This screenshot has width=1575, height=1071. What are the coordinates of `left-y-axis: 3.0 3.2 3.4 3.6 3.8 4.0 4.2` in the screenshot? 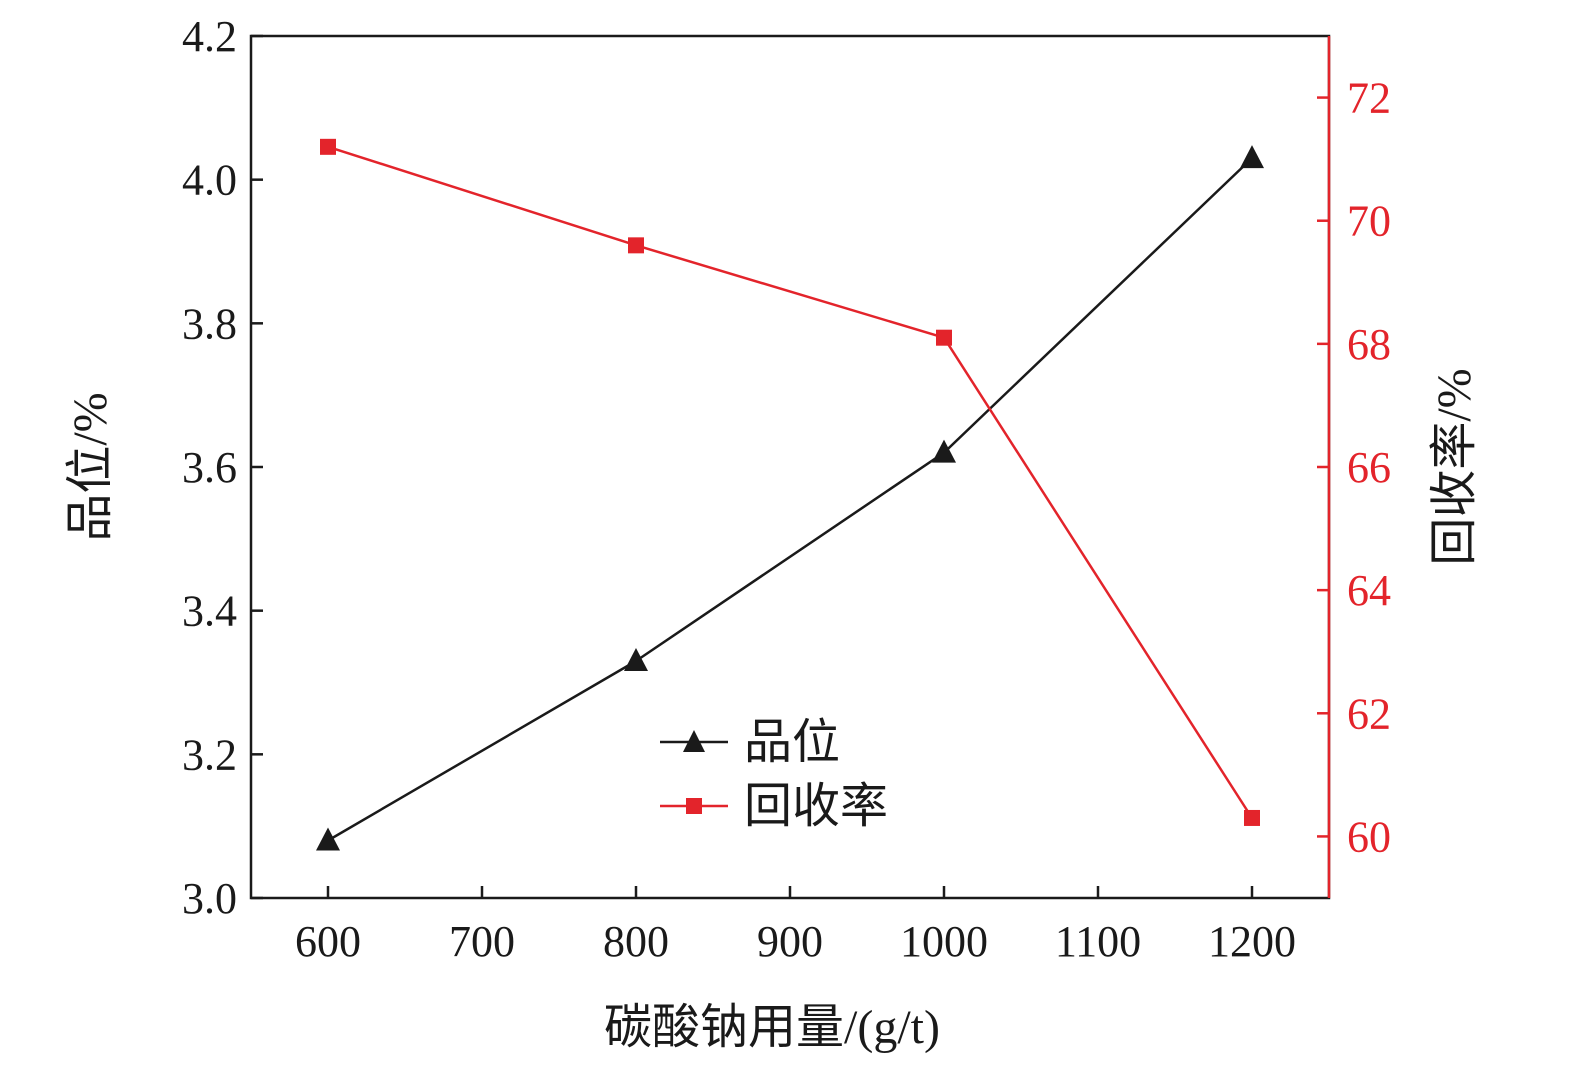 It's located at (222, 467).